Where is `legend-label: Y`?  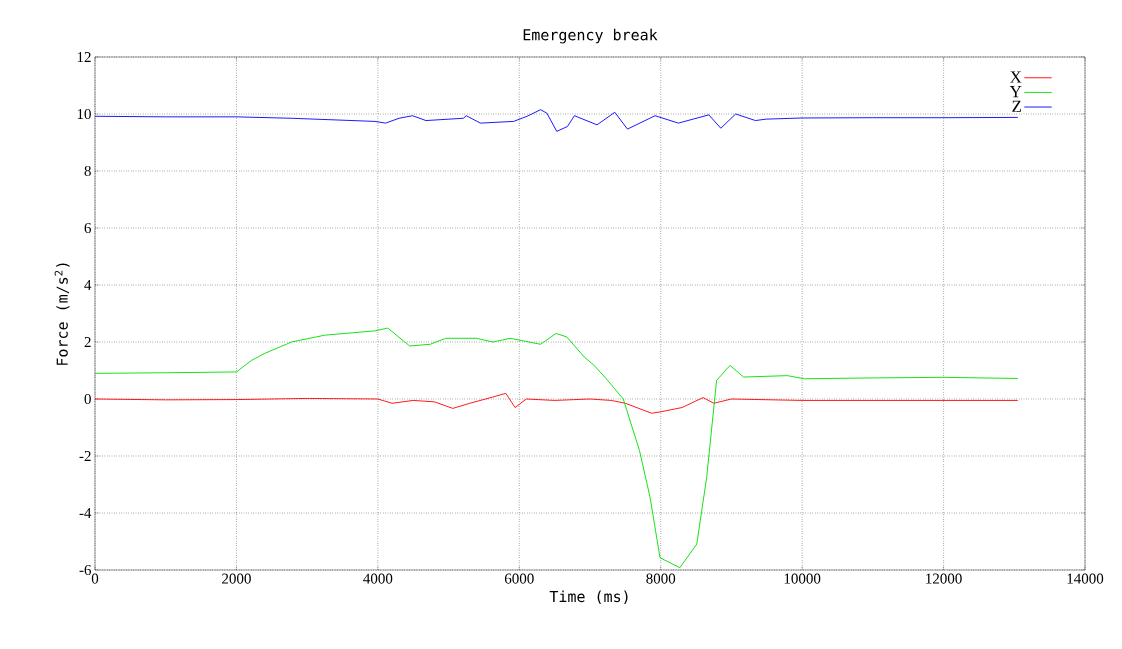
legend-label: Y is located at coordinates (1015, 92).